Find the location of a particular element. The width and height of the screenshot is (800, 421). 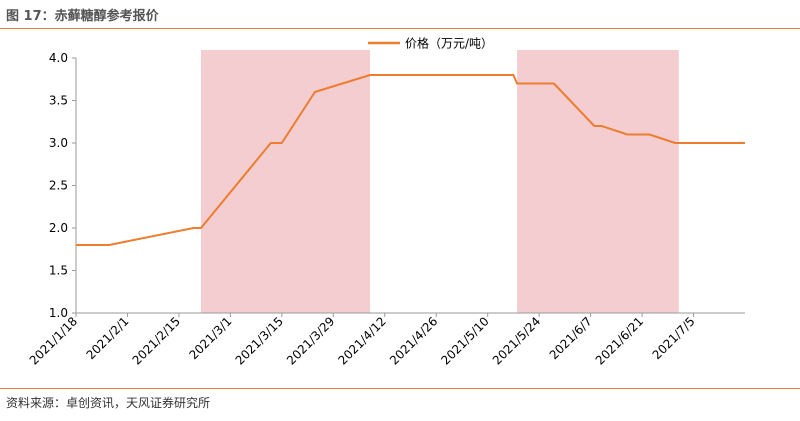

source-note: 资料来源：卓创资讯，天风证券研究所 is located at coordinates (108, 403).